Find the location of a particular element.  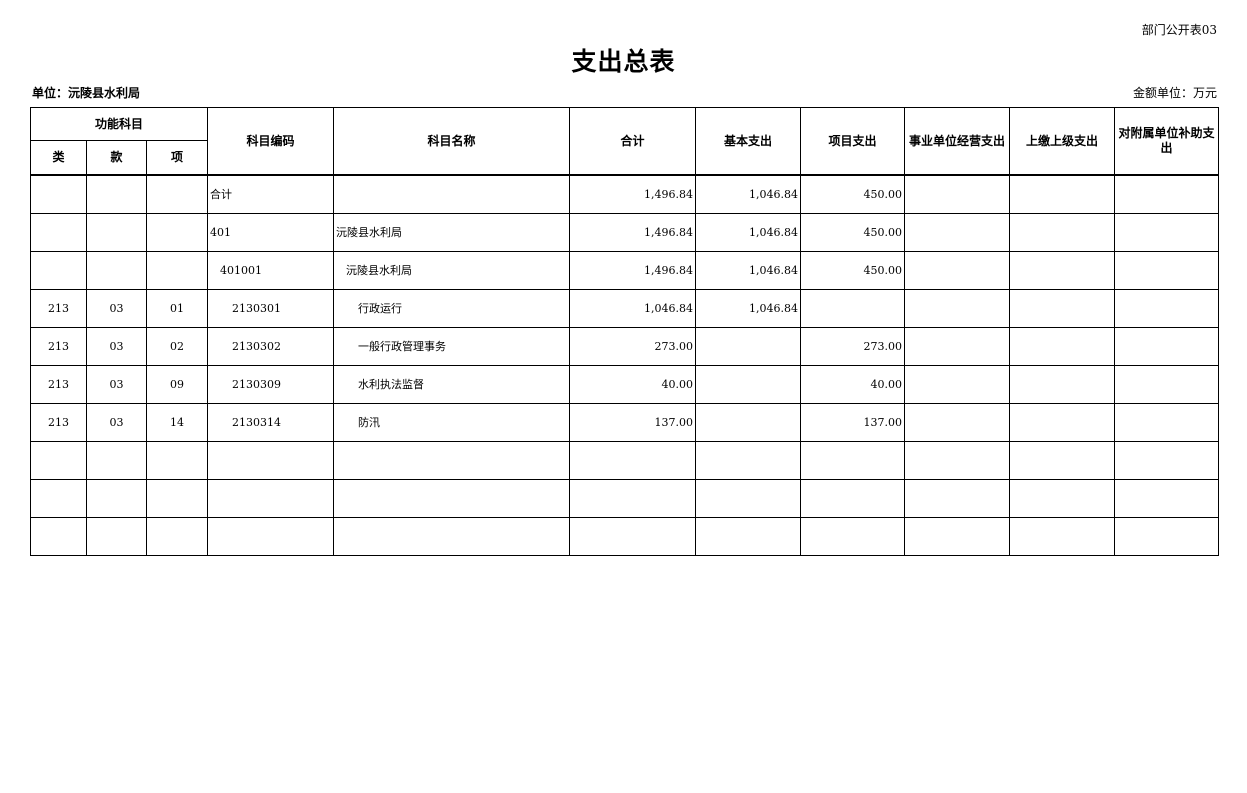

table-row: 401001 沅陵县水利局 1,496.84 1,046.84 450.00 is located at coordinates (624, 270).